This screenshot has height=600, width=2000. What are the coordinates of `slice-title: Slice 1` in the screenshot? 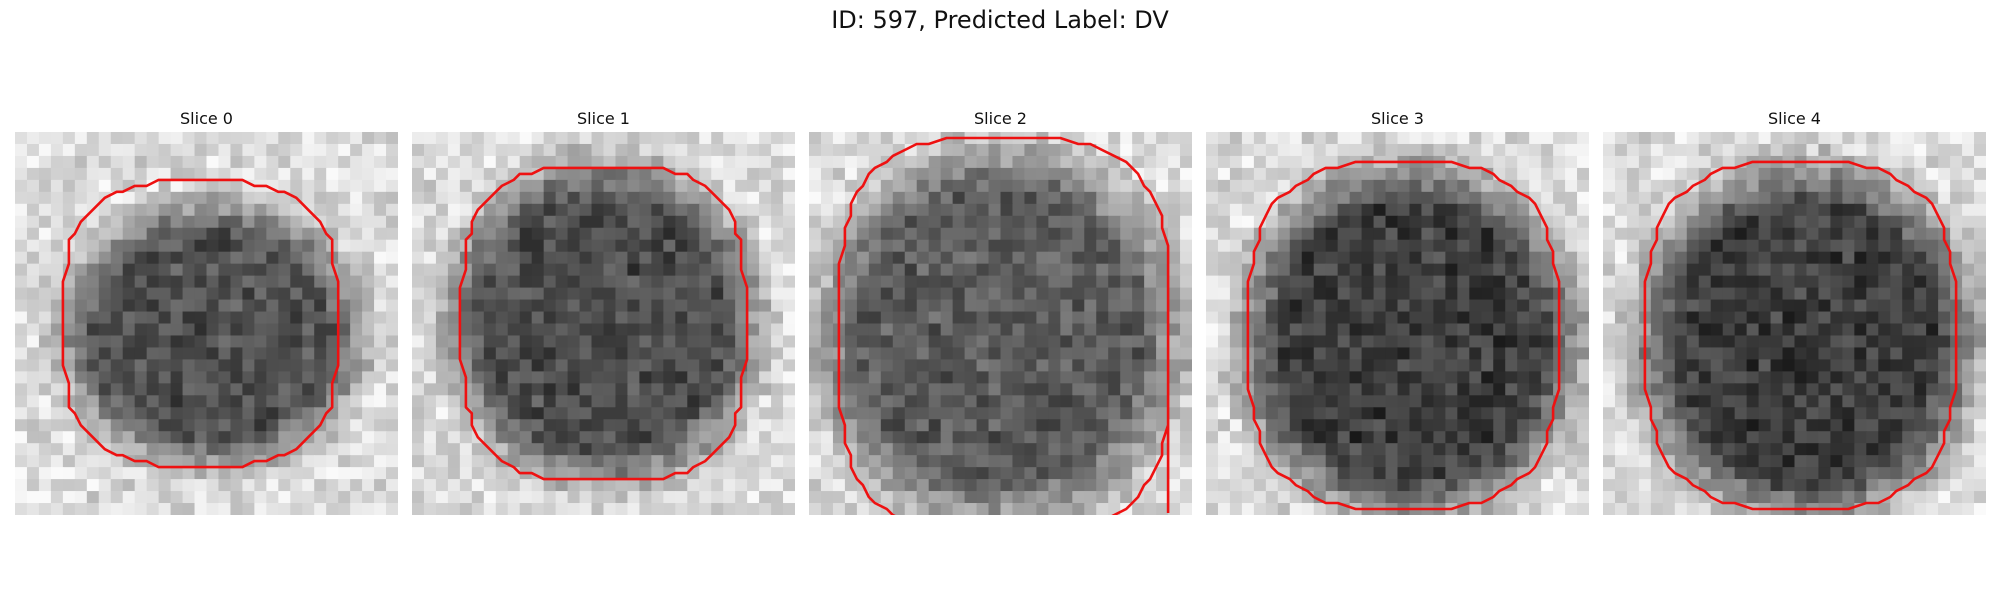 It's located at (603, 118).